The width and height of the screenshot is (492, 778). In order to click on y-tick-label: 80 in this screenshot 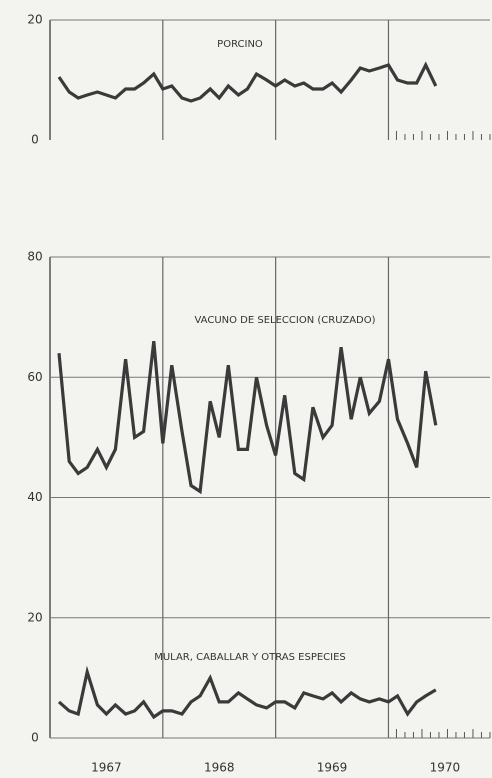, I will do `click(34, 257)`.